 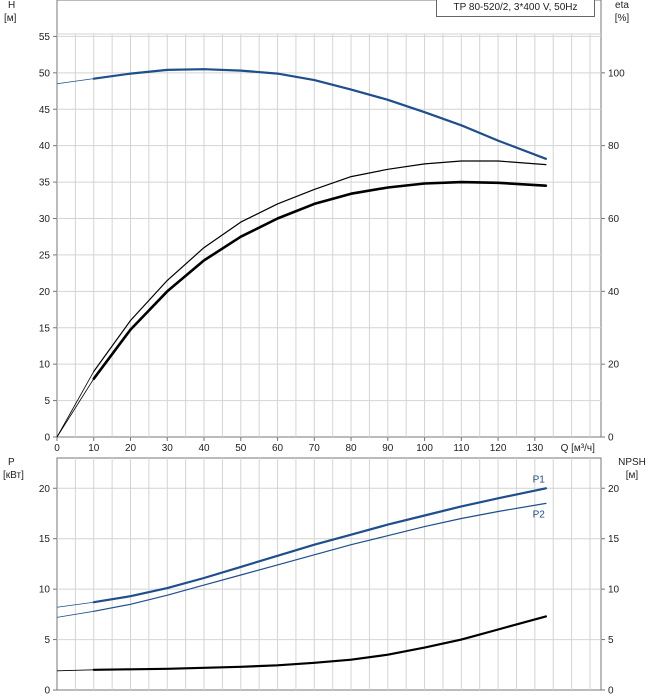 What do you see at coordinates (461, 448) in the screenshot?
I see `x-tick-label: 110` at bounding box center [461, 448].